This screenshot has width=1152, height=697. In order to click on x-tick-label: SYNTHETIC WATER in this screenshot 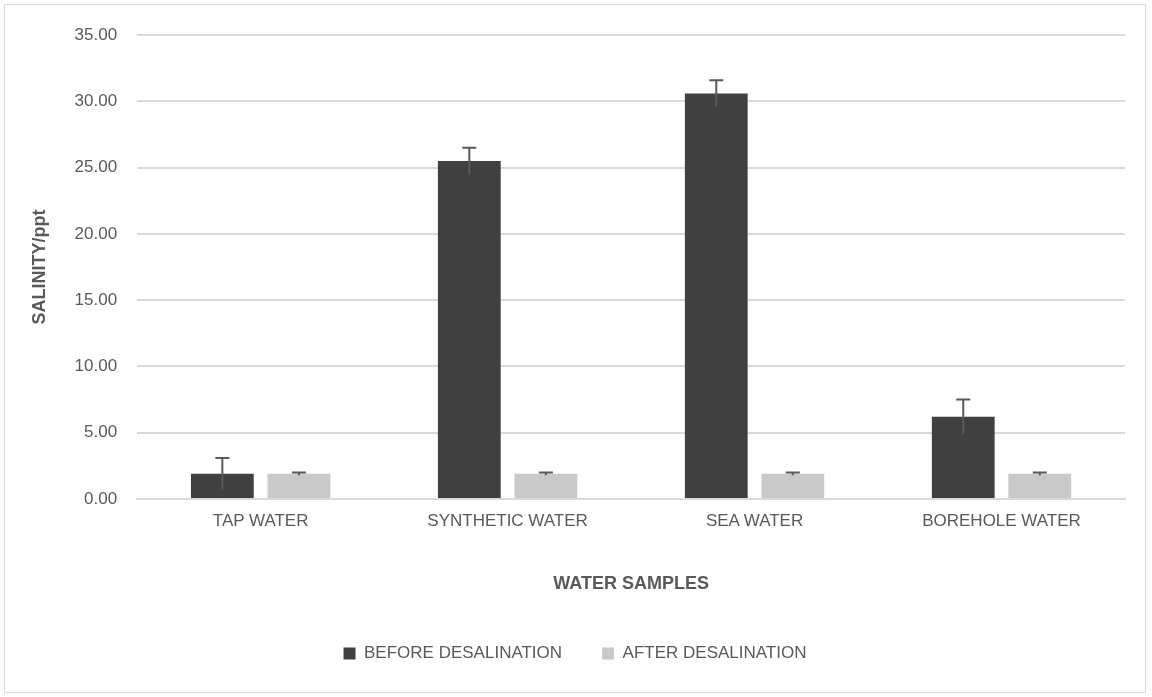, I will do `click(507, 520)`.